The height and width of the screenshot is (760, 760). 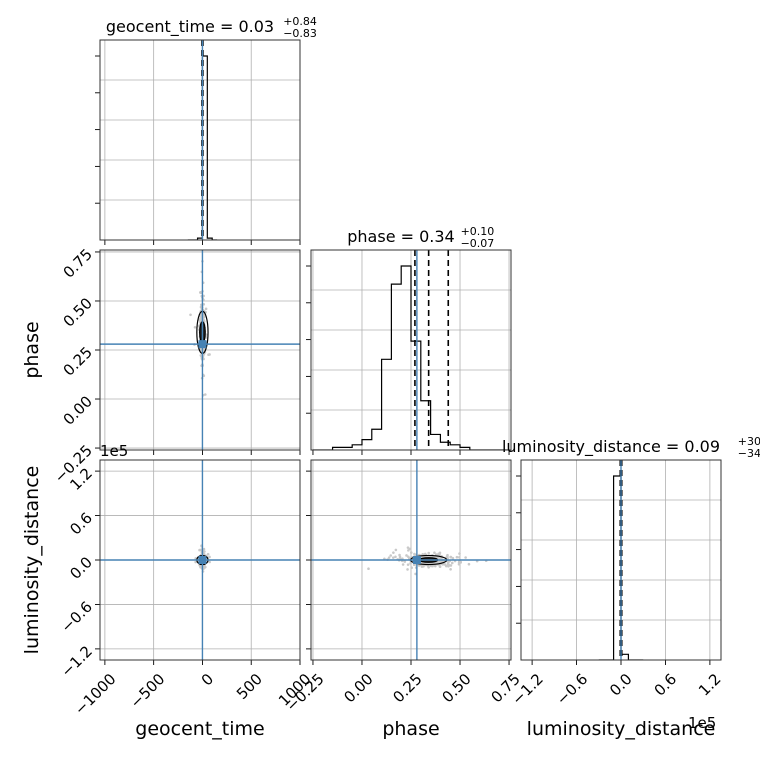 What do you see at coordinates (148, 691) in the screenshot?
I see `x-tick-label: −500` at bounding box center [148, 691].